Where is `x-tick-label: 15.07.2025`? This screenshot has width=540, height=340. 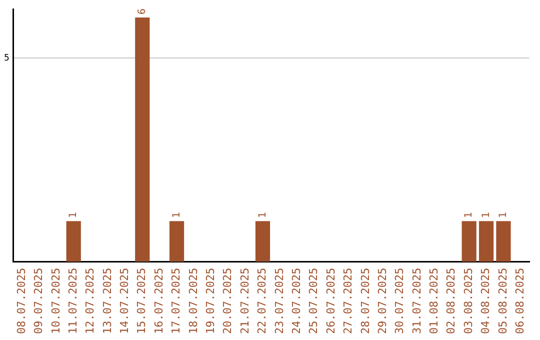 x-tick-label: 15.07.2025 is located at coordinates (141, 301).